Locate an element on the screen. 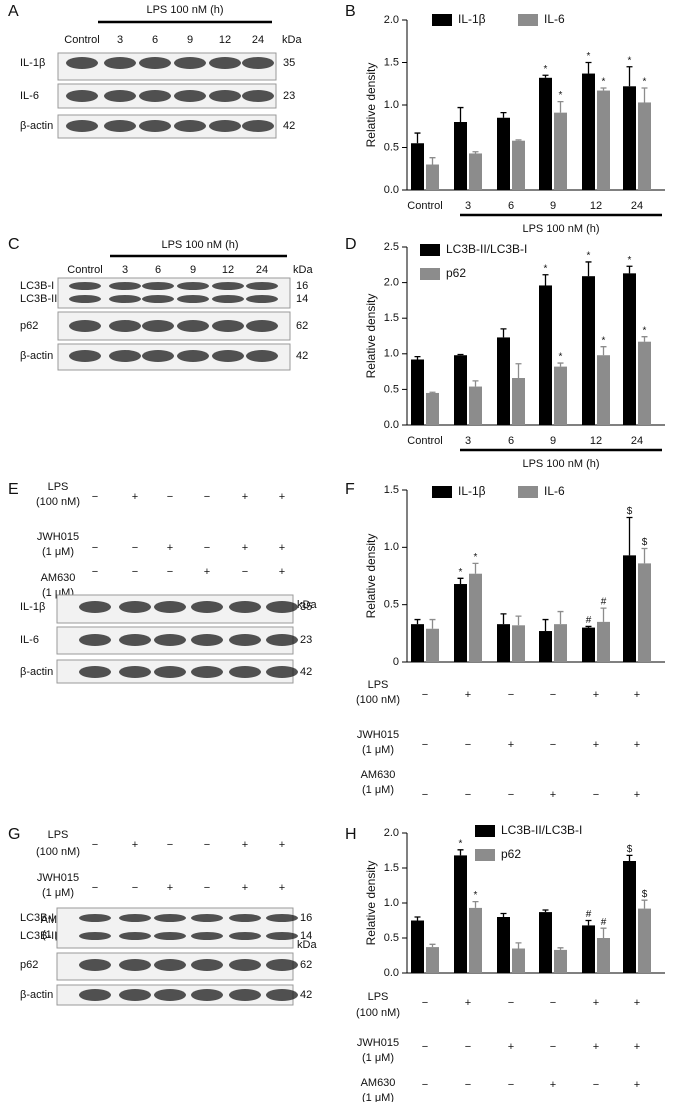  legend-label: IL-6 is located at coordinates (554, 491).